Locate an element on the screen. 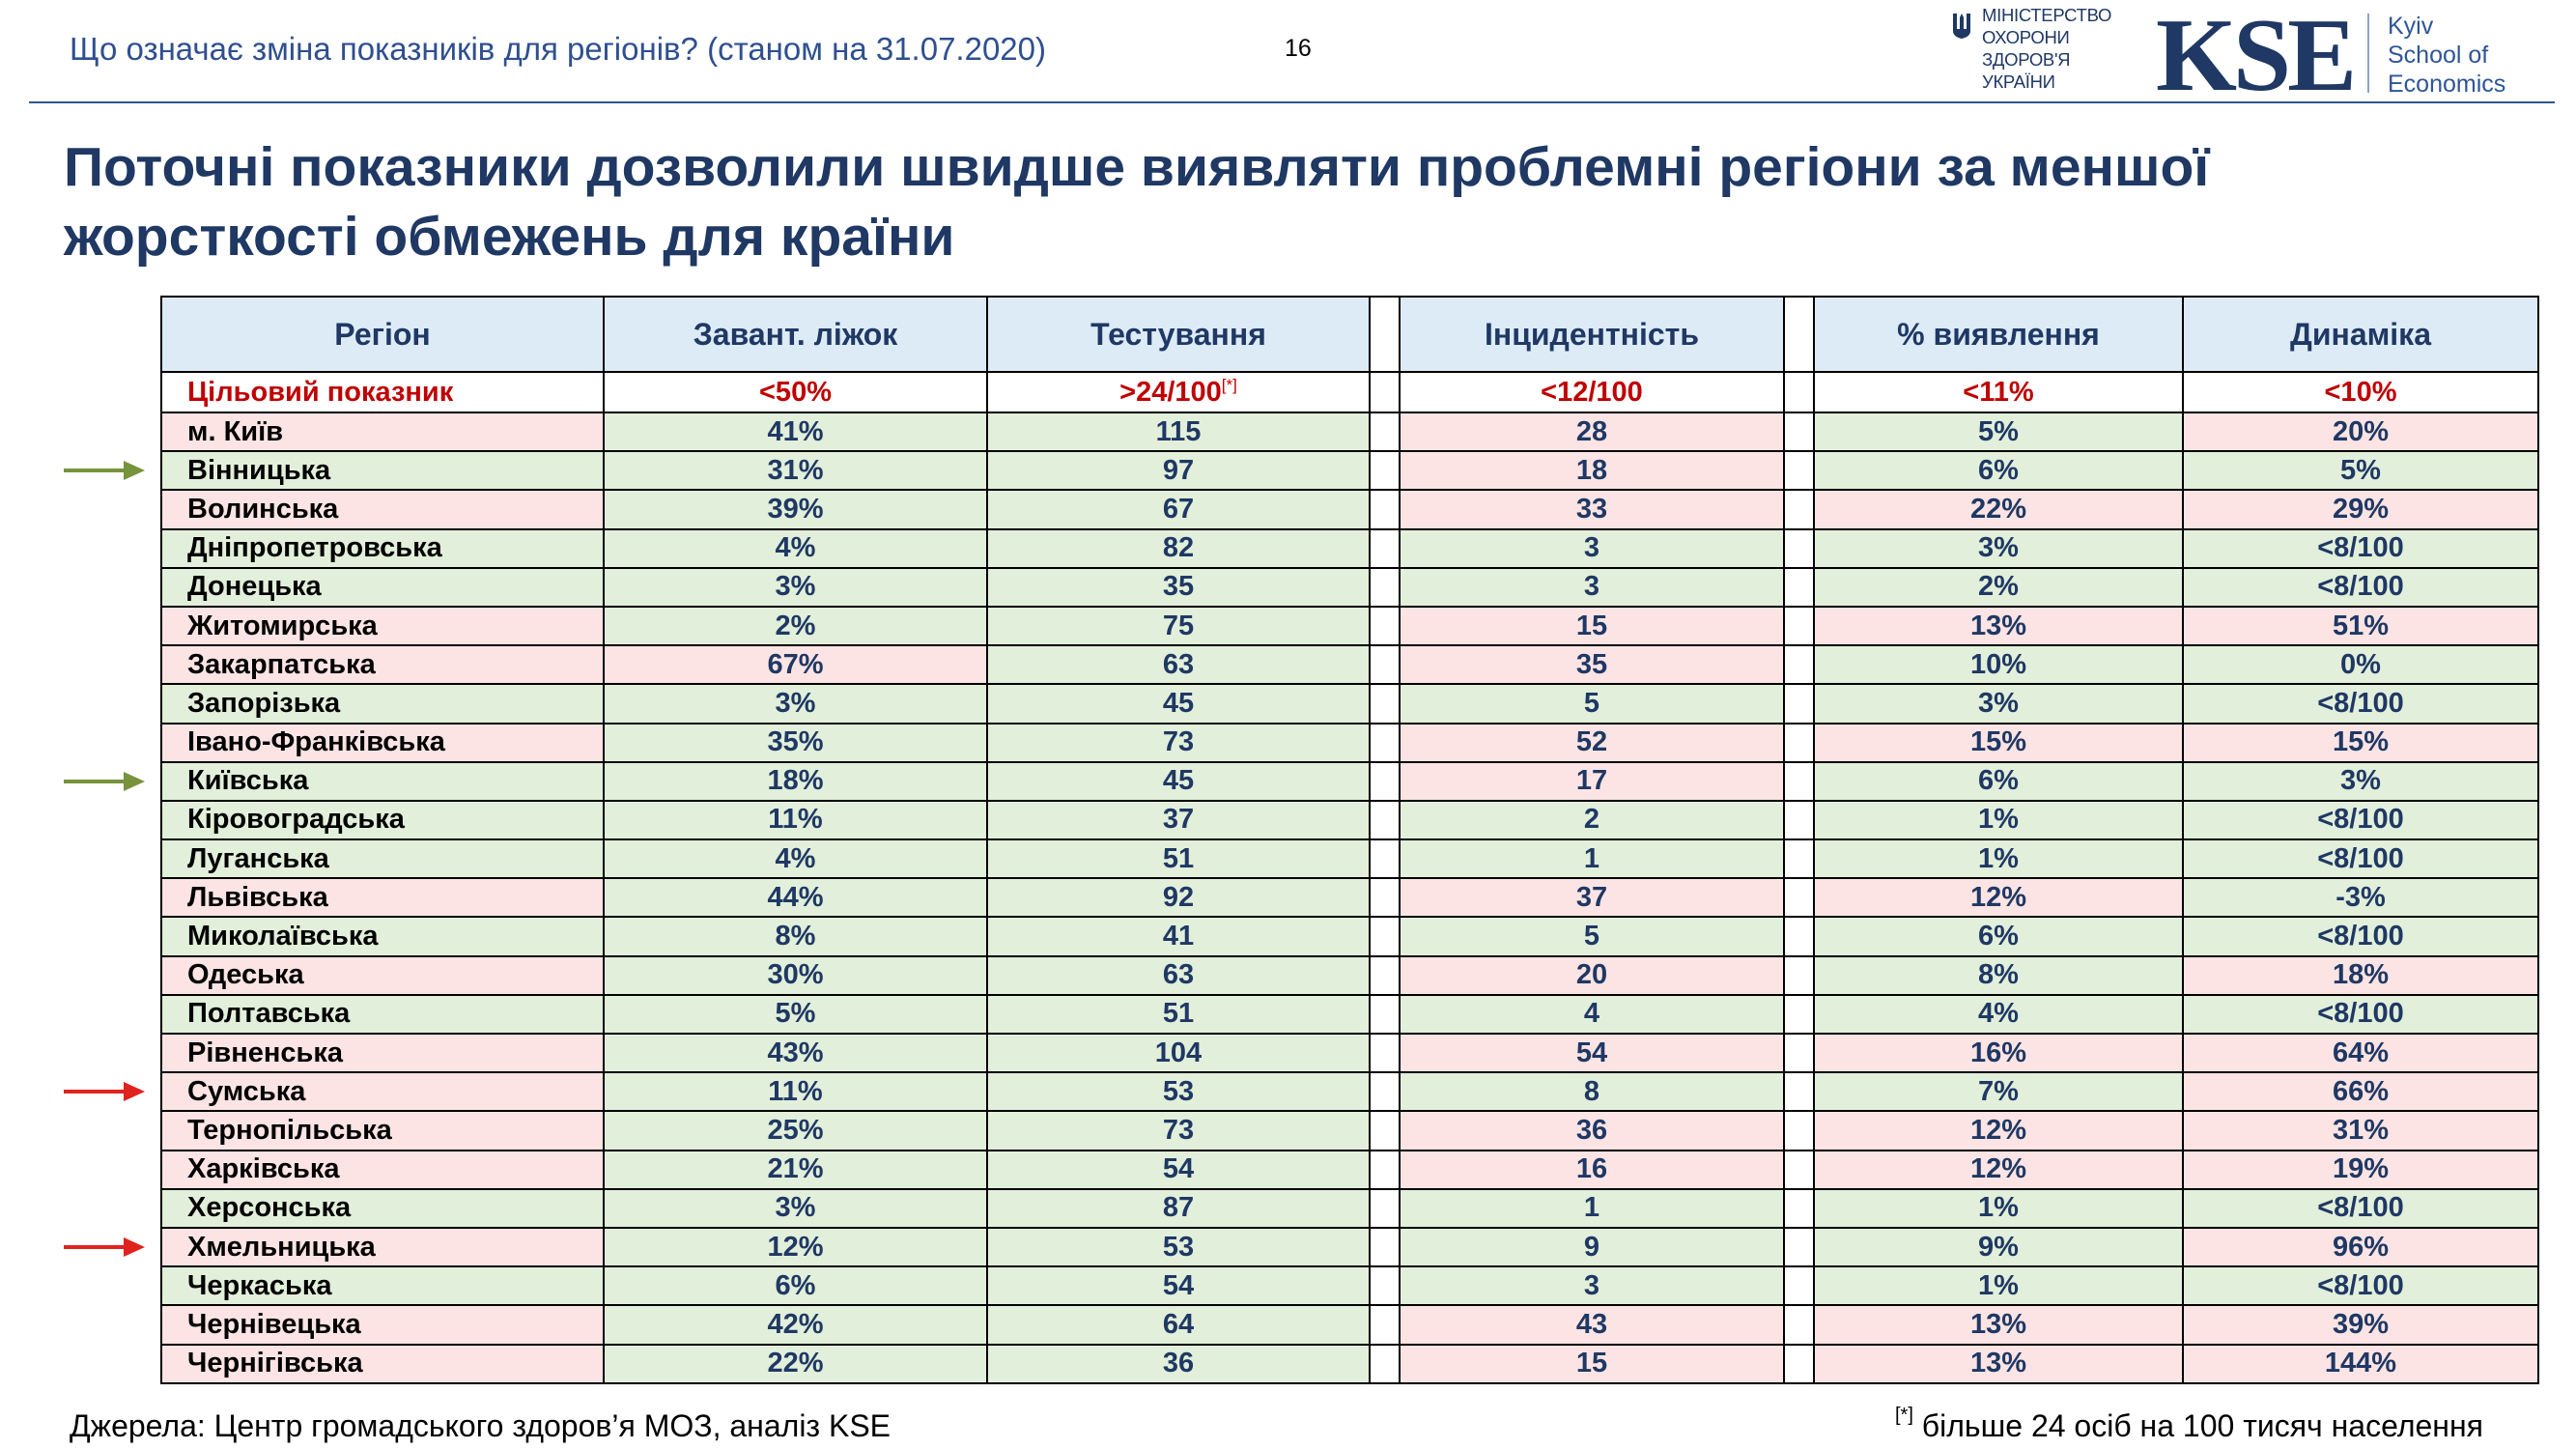 The image size is (2576, 1449). kse-full-name: Kyiv School of Economics is located at coordinates (2446, 55).